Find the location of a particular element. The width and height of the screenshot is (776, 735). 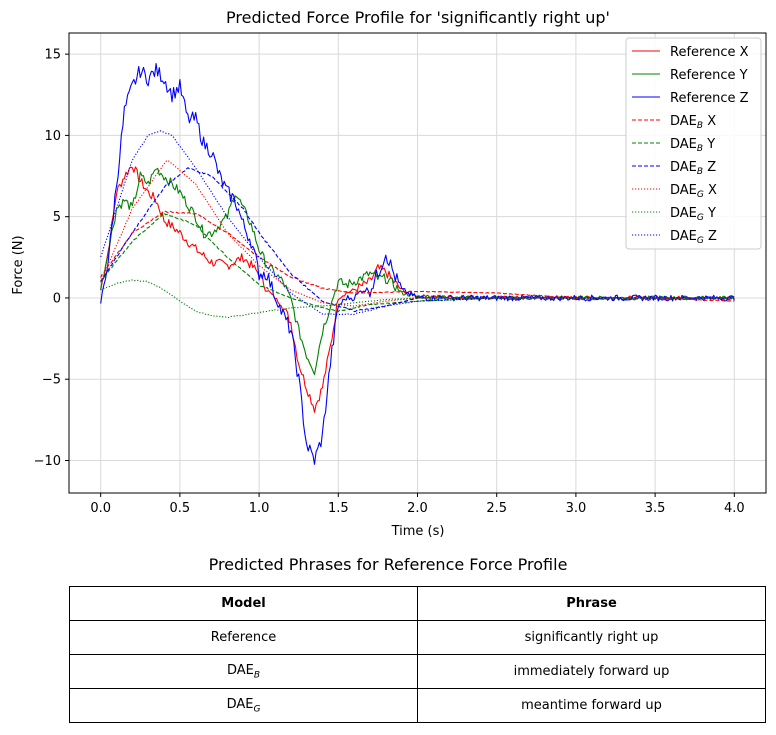

legend-entry: DAEG Z is located at coordinates (693, 237).